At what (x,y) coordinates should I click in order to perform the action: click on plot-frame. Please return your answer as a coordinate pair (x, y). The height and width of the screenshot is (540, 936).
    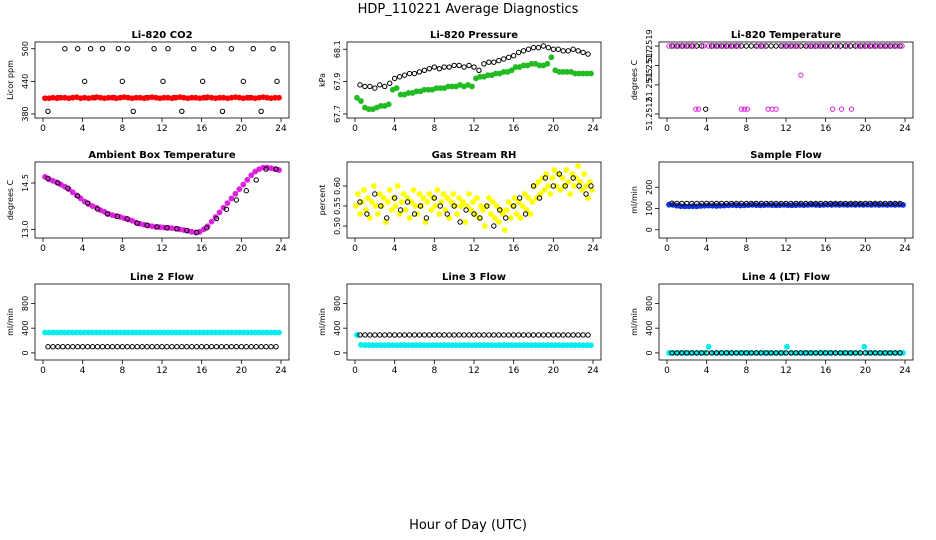
    Looking at the image, I should click on (162, 80).